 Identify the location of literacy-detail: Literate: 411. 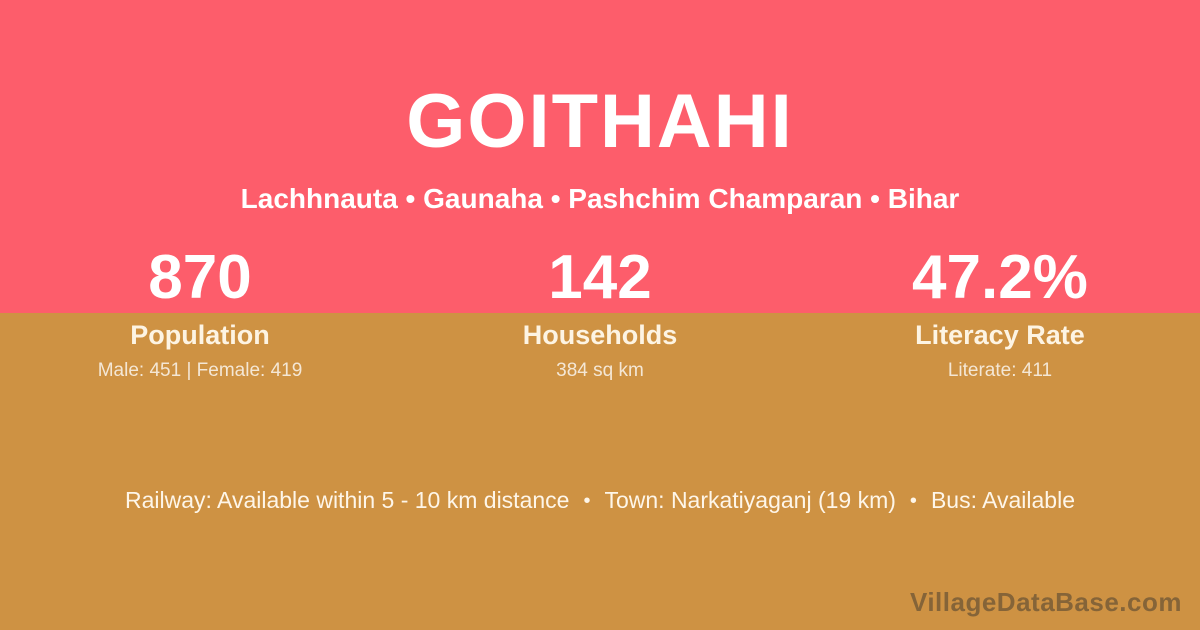
(1000, 370).